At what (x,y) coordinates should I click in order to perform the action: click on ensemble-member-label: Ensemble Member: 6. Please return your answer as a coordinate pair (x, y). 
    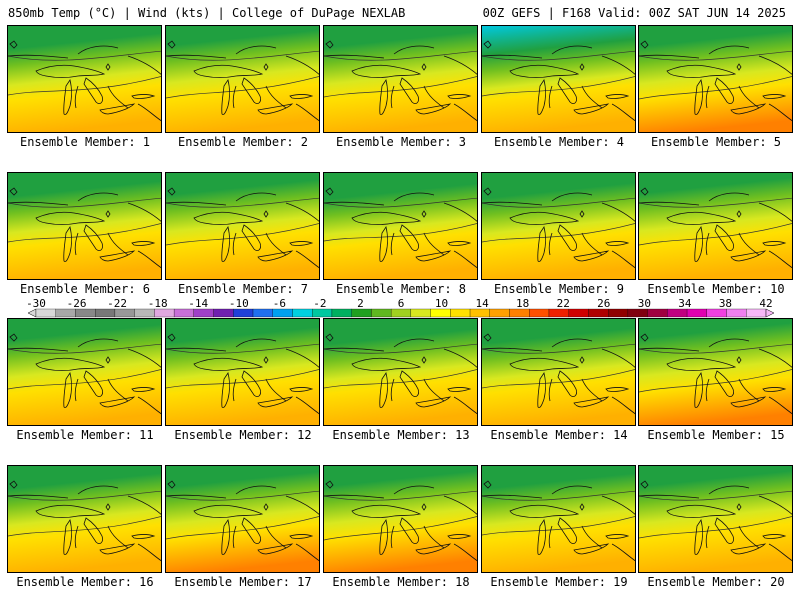
    Looking at the image, I should click on (85, 289).